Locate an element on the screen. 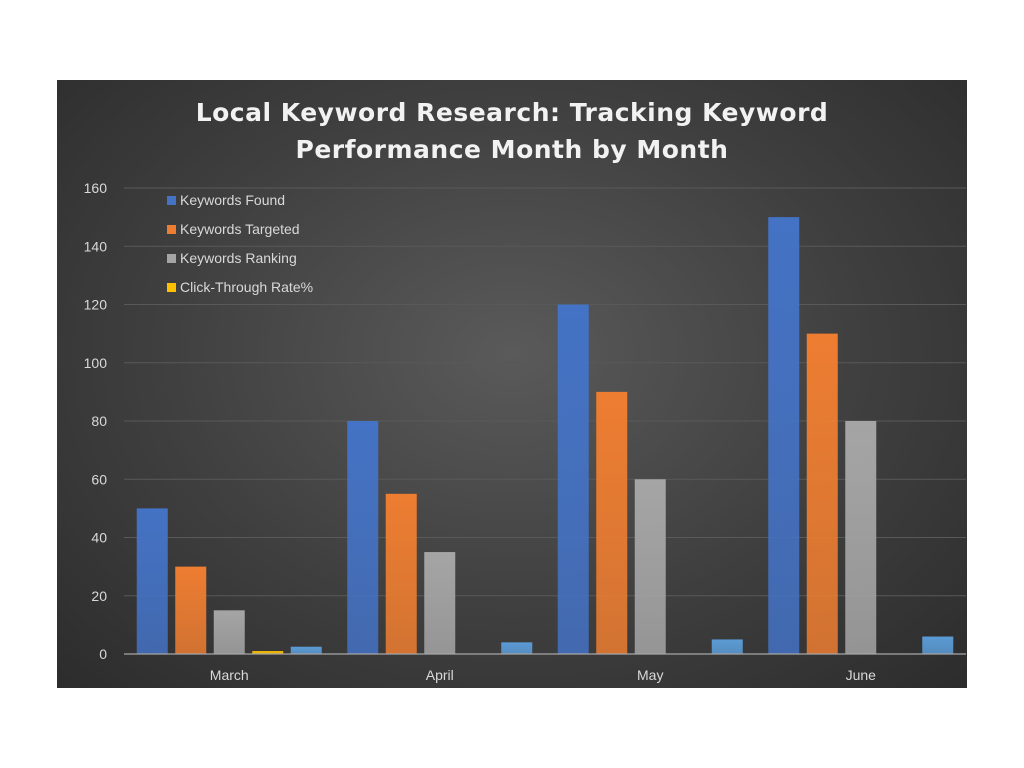 The height and width of the screenshot is (768, 1024). legend-label: Click-Through Rate% is located at coordinates (246, 287).